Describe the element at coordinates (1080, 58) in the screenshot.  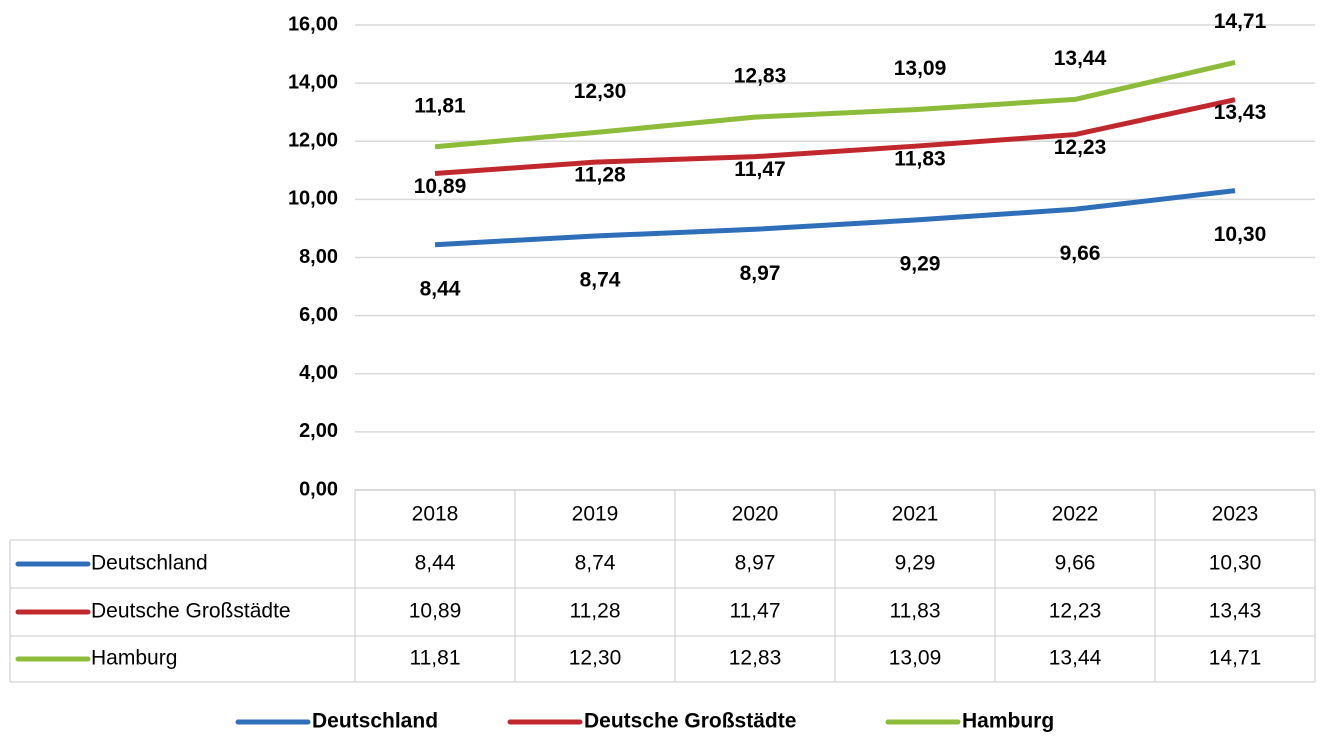
I see `data-label: 13,44` at that location.